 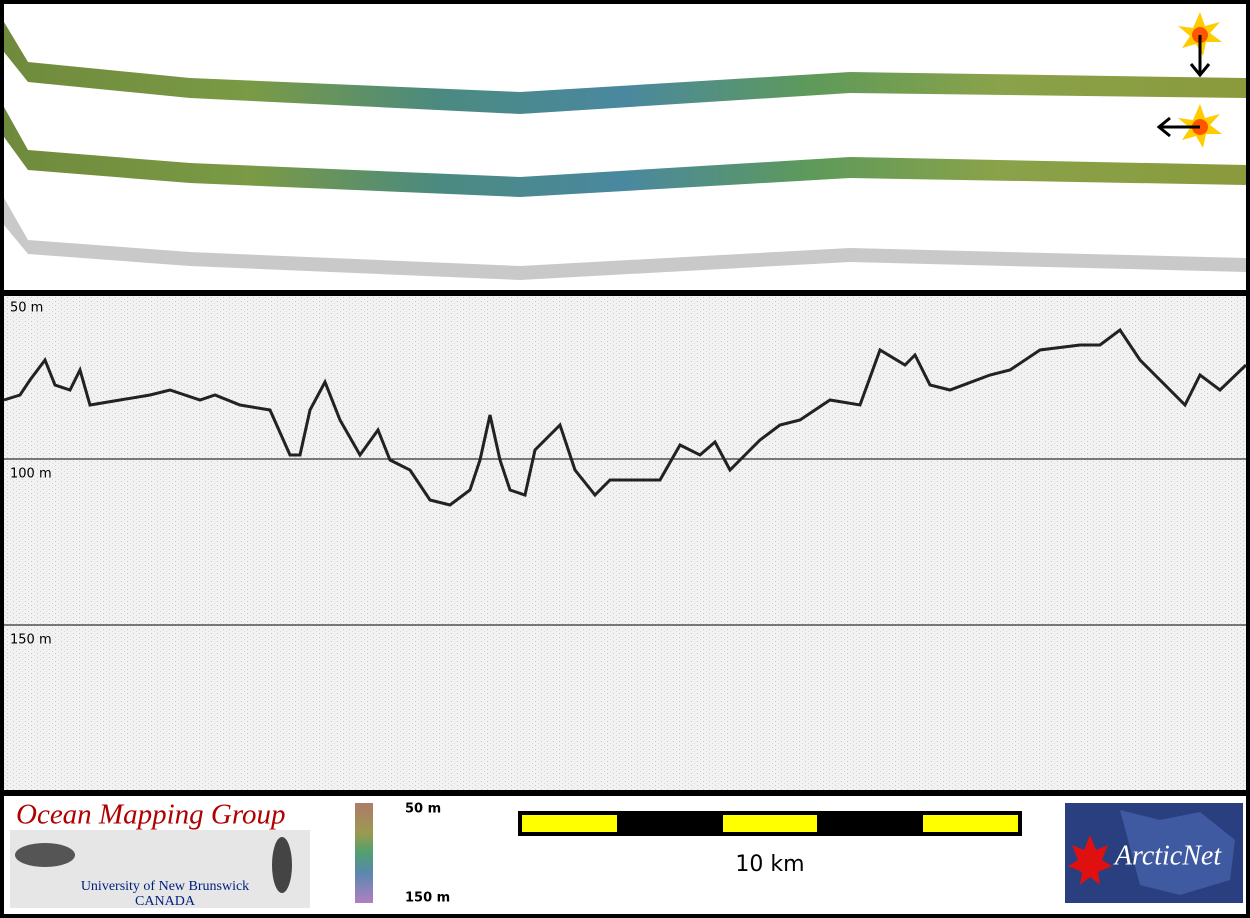 What do you see at coordinates (770, 823) in the screenshot?
I see `scale-bar` at bounding box center [770, 823].